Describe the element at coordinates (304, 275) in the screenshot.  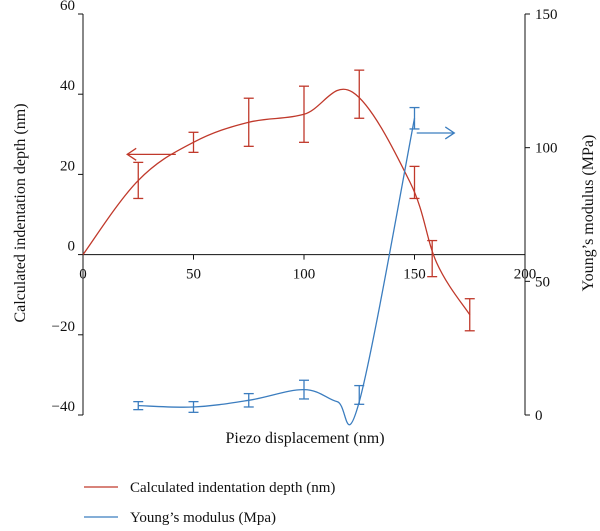
I see `x-tick-label: 100` at that location.